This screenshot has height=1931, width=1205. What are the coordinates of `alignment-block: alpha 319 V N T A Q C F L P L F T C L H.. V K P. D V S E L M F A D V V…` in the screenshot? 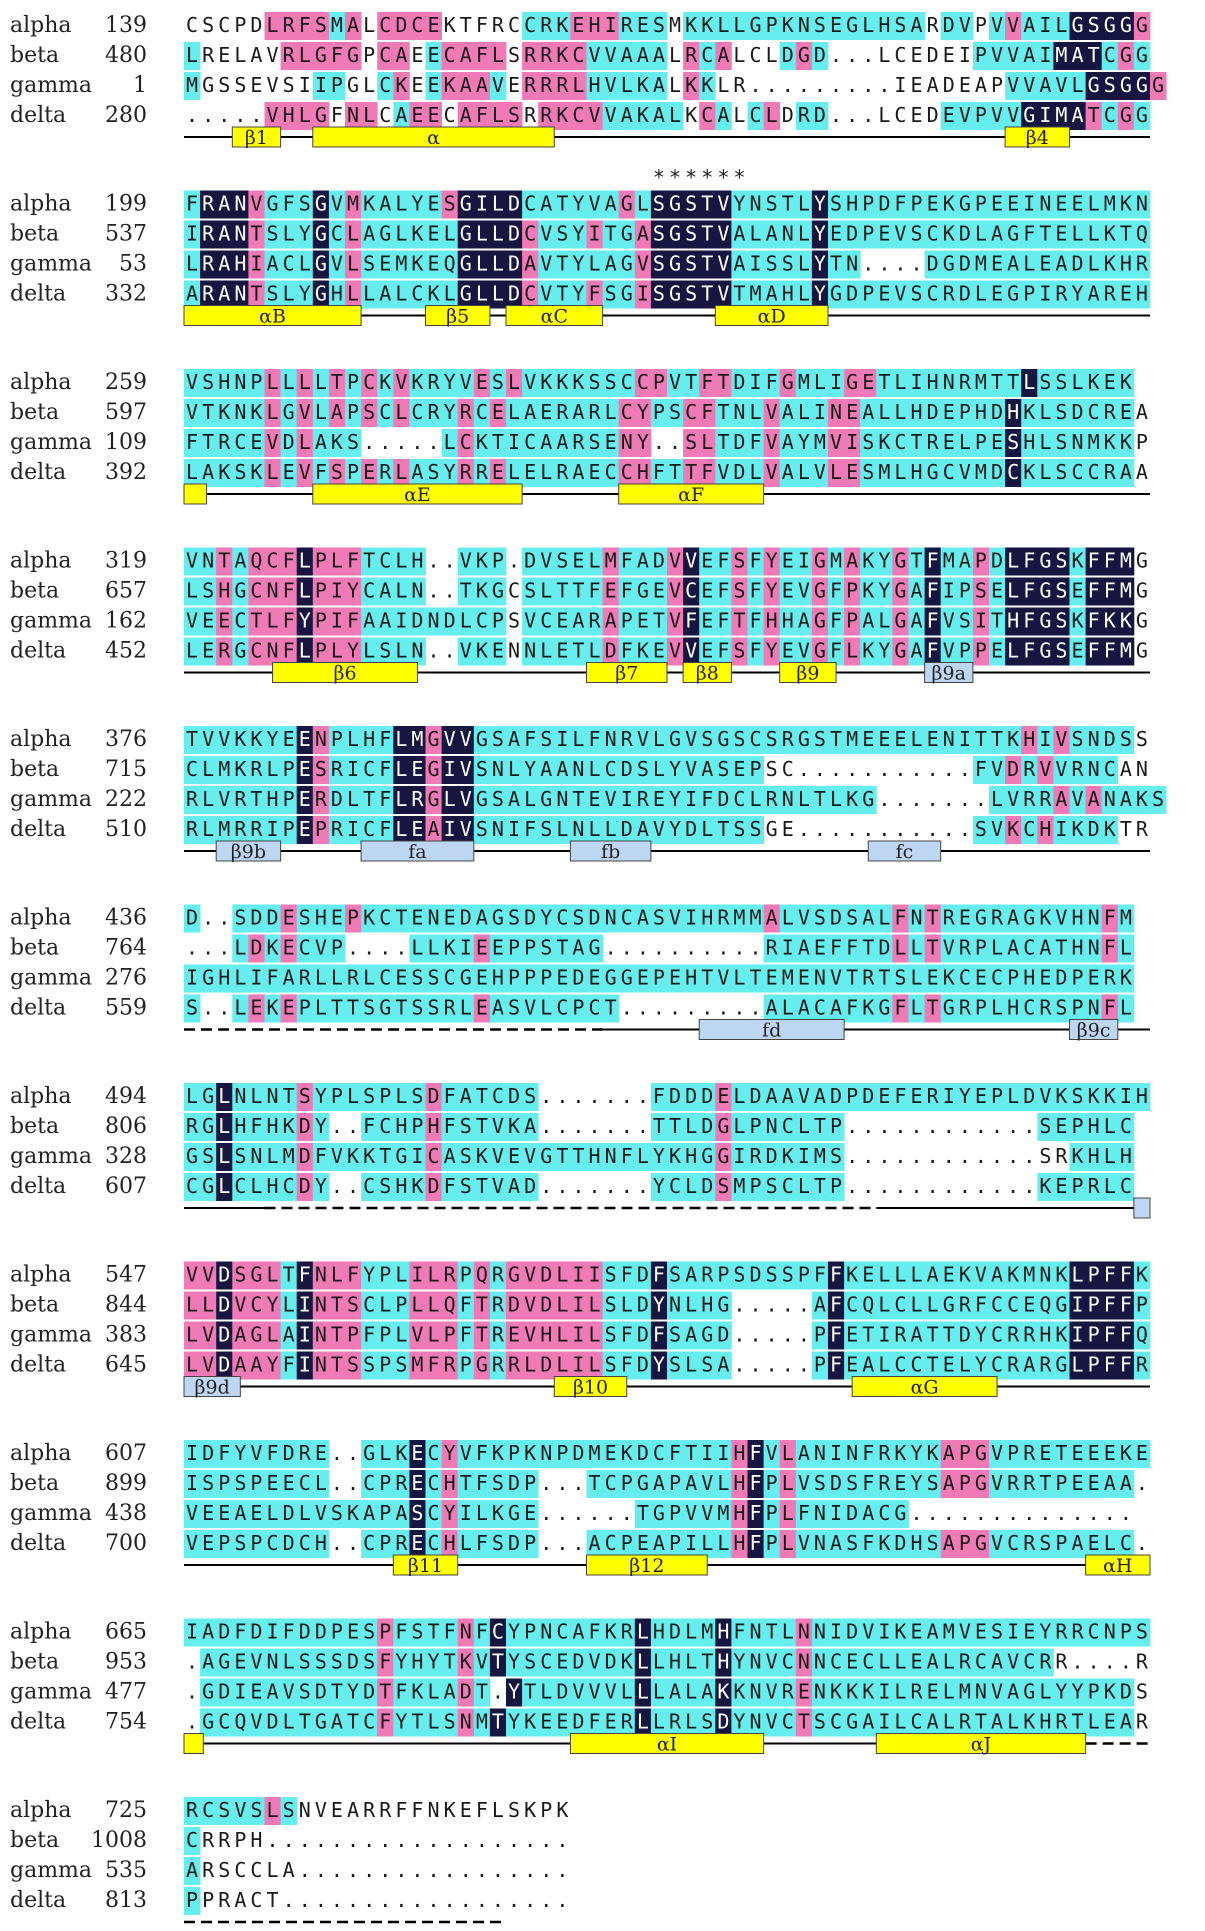 It's located at (580, 616).